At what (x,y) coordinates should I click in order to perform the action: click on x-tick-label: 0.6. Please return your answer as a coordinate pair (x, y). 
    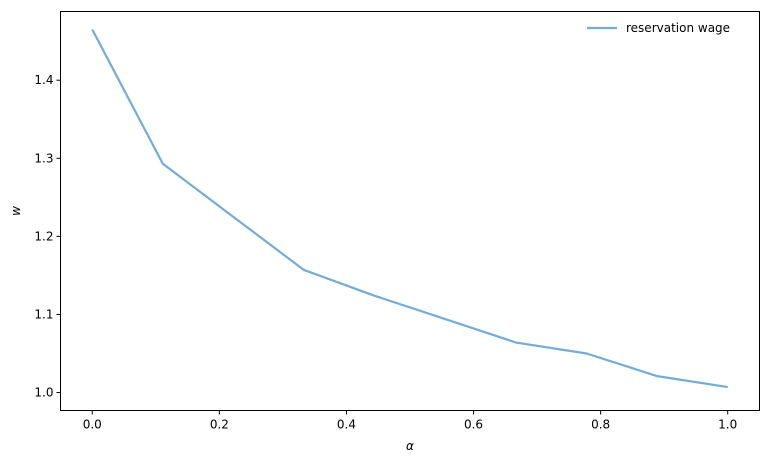
    Looking at the image, I should click on (473, 425).